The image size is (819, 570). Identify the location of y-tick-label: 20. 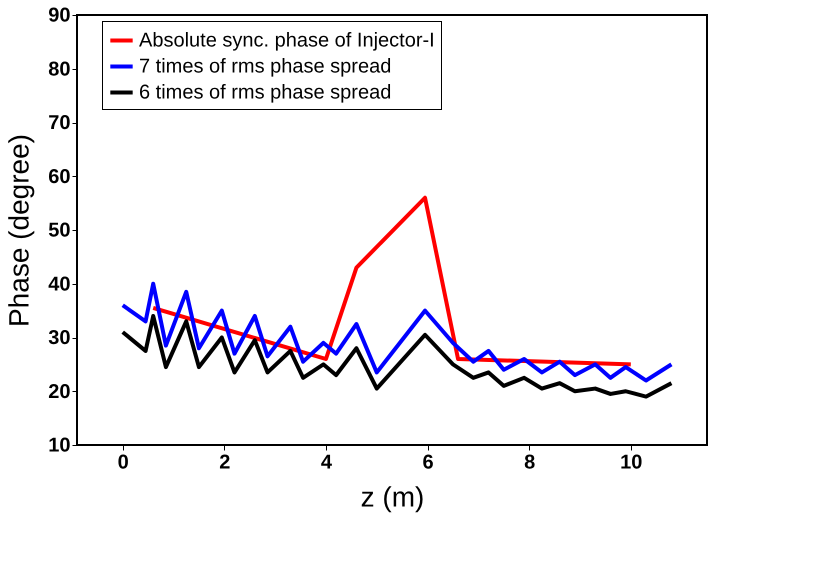
(59, 391).